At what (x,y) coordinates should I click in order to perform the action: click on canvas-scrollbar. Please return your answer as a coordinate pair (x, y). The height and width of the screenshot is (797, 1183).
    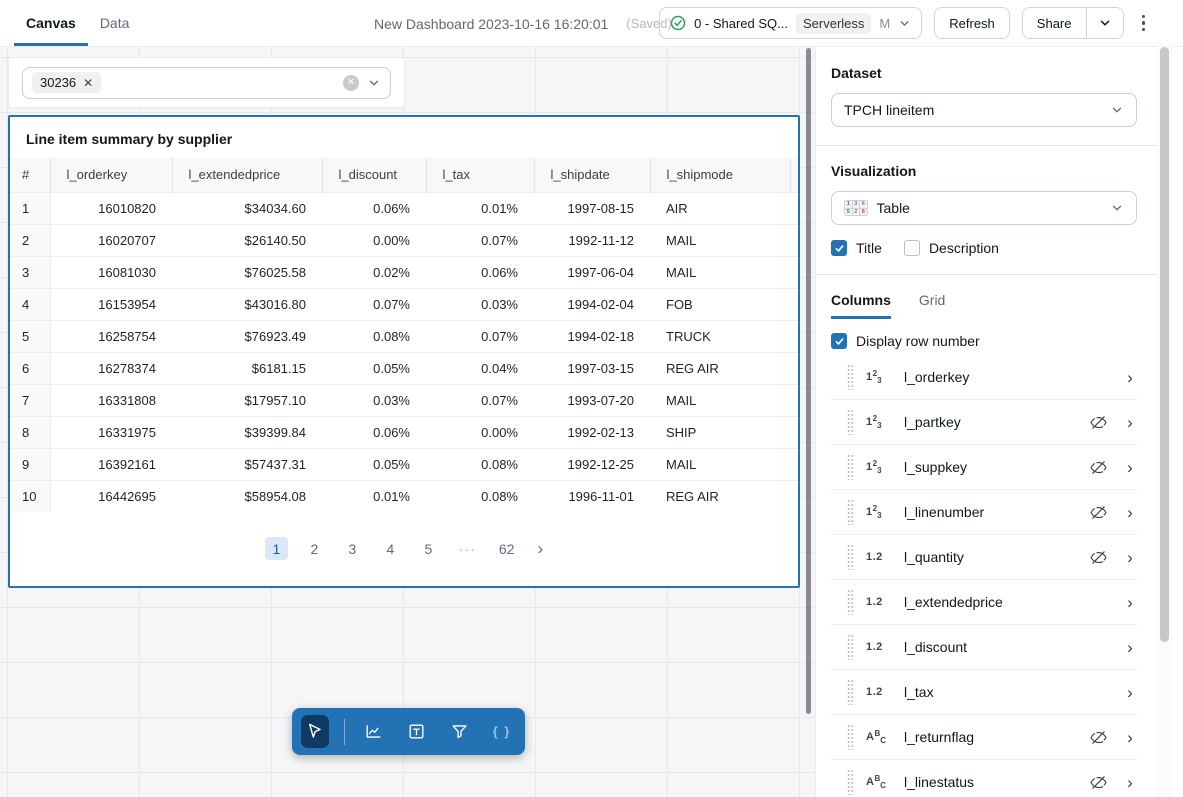
    Looking at the image, I should click on (808, 381).